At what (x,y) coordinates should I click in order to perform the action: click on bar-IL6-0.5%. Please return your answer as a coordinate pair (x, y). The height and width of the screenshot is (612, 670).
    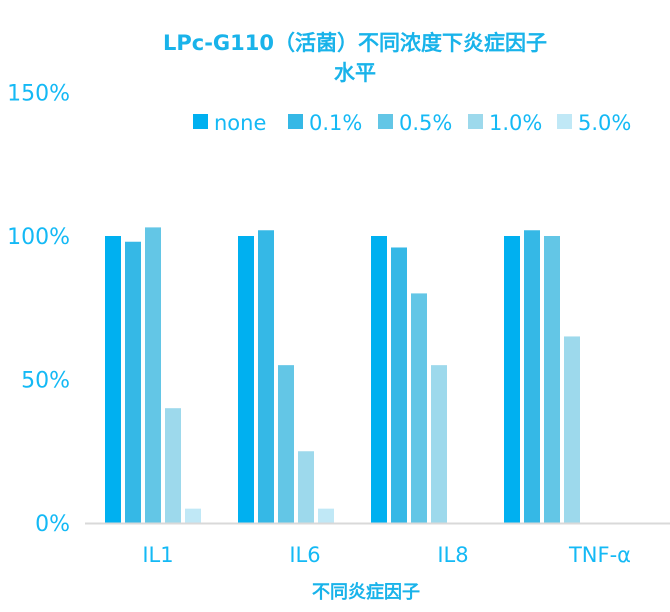
    Looking at the image, I should click on (286, 444).